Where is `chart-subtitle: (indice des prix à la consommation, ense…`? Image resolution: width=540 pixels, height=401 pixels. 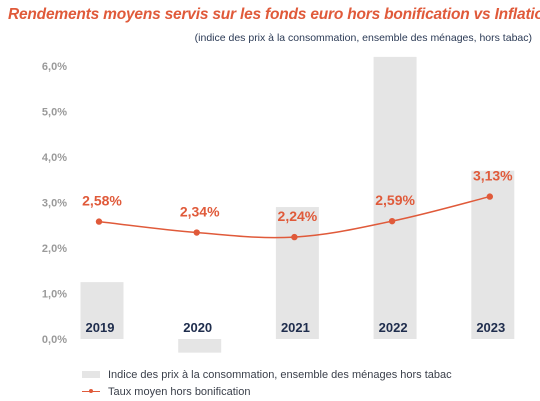 chart-subtitle: (indice des prix à la consommation, ense… is located at coordinates (363, 38).